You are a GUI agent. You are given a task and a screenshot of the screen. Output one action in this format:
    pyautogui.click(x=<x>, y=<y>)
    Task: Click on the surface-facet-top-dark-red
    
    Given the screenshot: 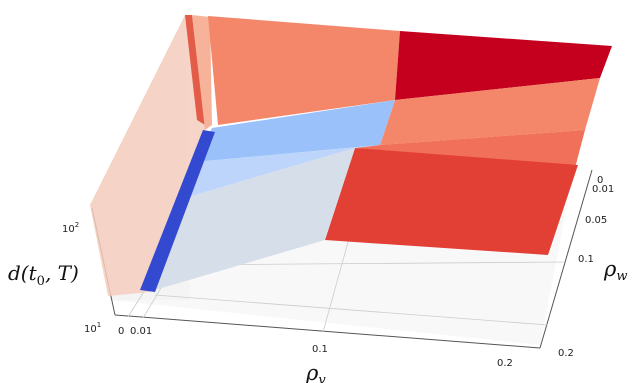 What is the action you would take?
    pyautogui.click(x=503, y=65)
    